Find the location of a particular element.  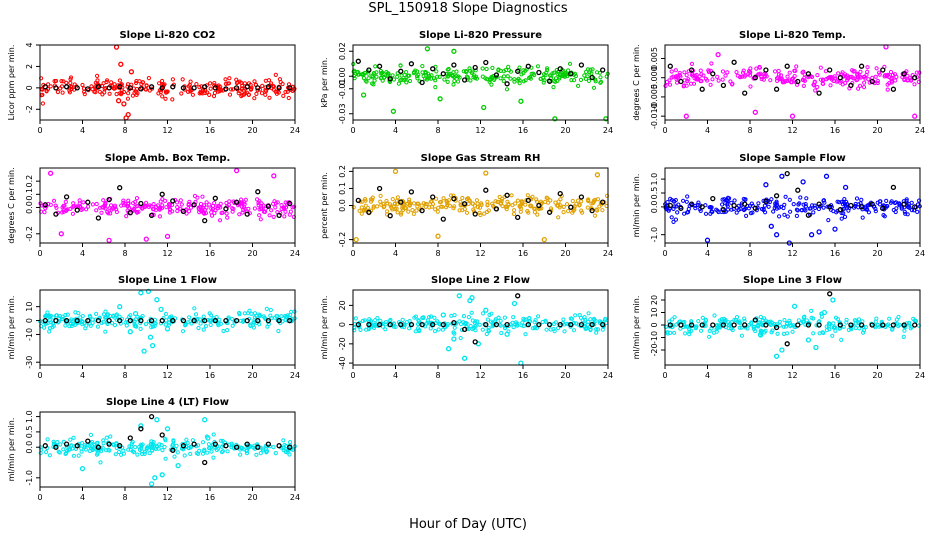

x-tick-label: 8 is located at coordinates (437, 253).